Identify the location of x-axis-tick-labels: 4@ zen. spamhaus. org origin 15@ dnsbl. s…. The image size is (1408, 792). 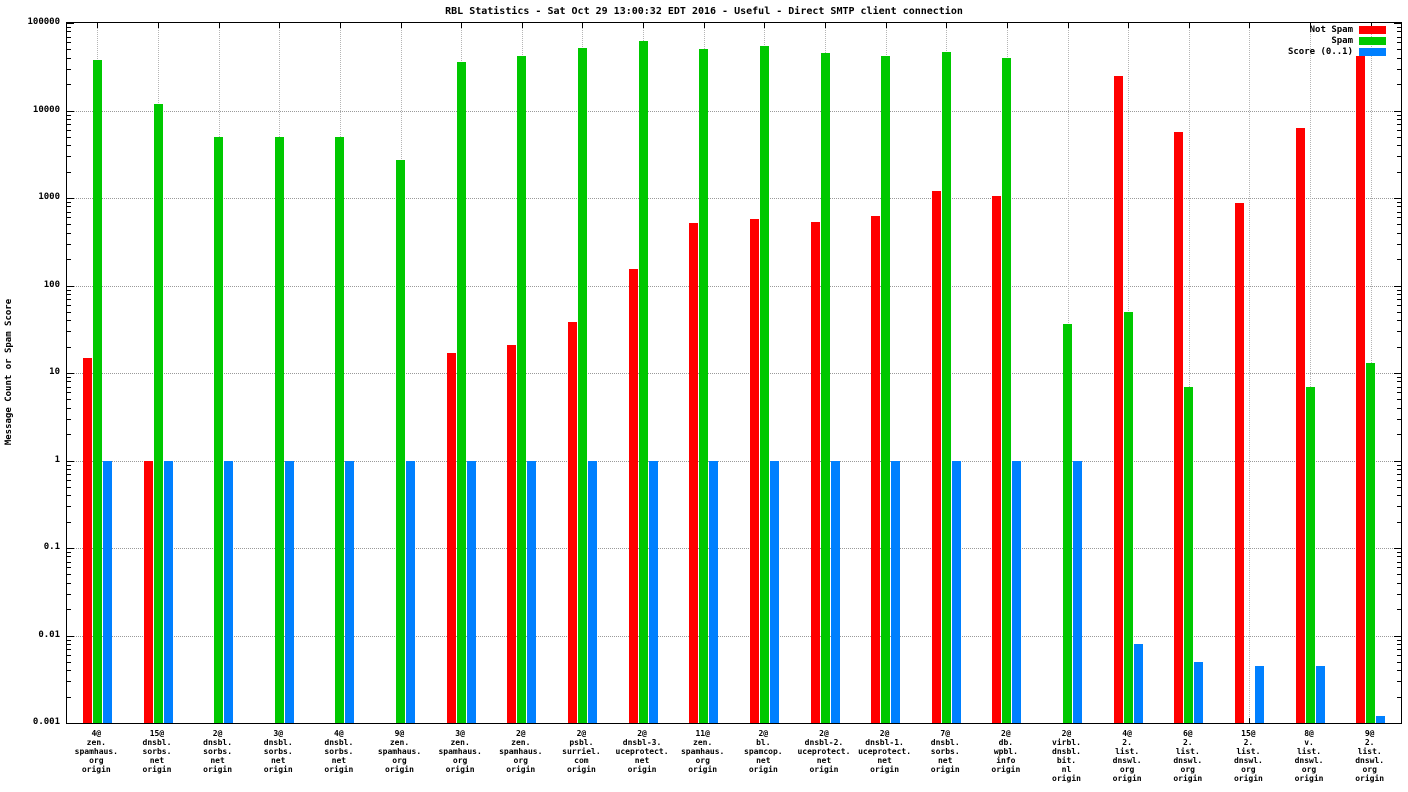
(733, 760).